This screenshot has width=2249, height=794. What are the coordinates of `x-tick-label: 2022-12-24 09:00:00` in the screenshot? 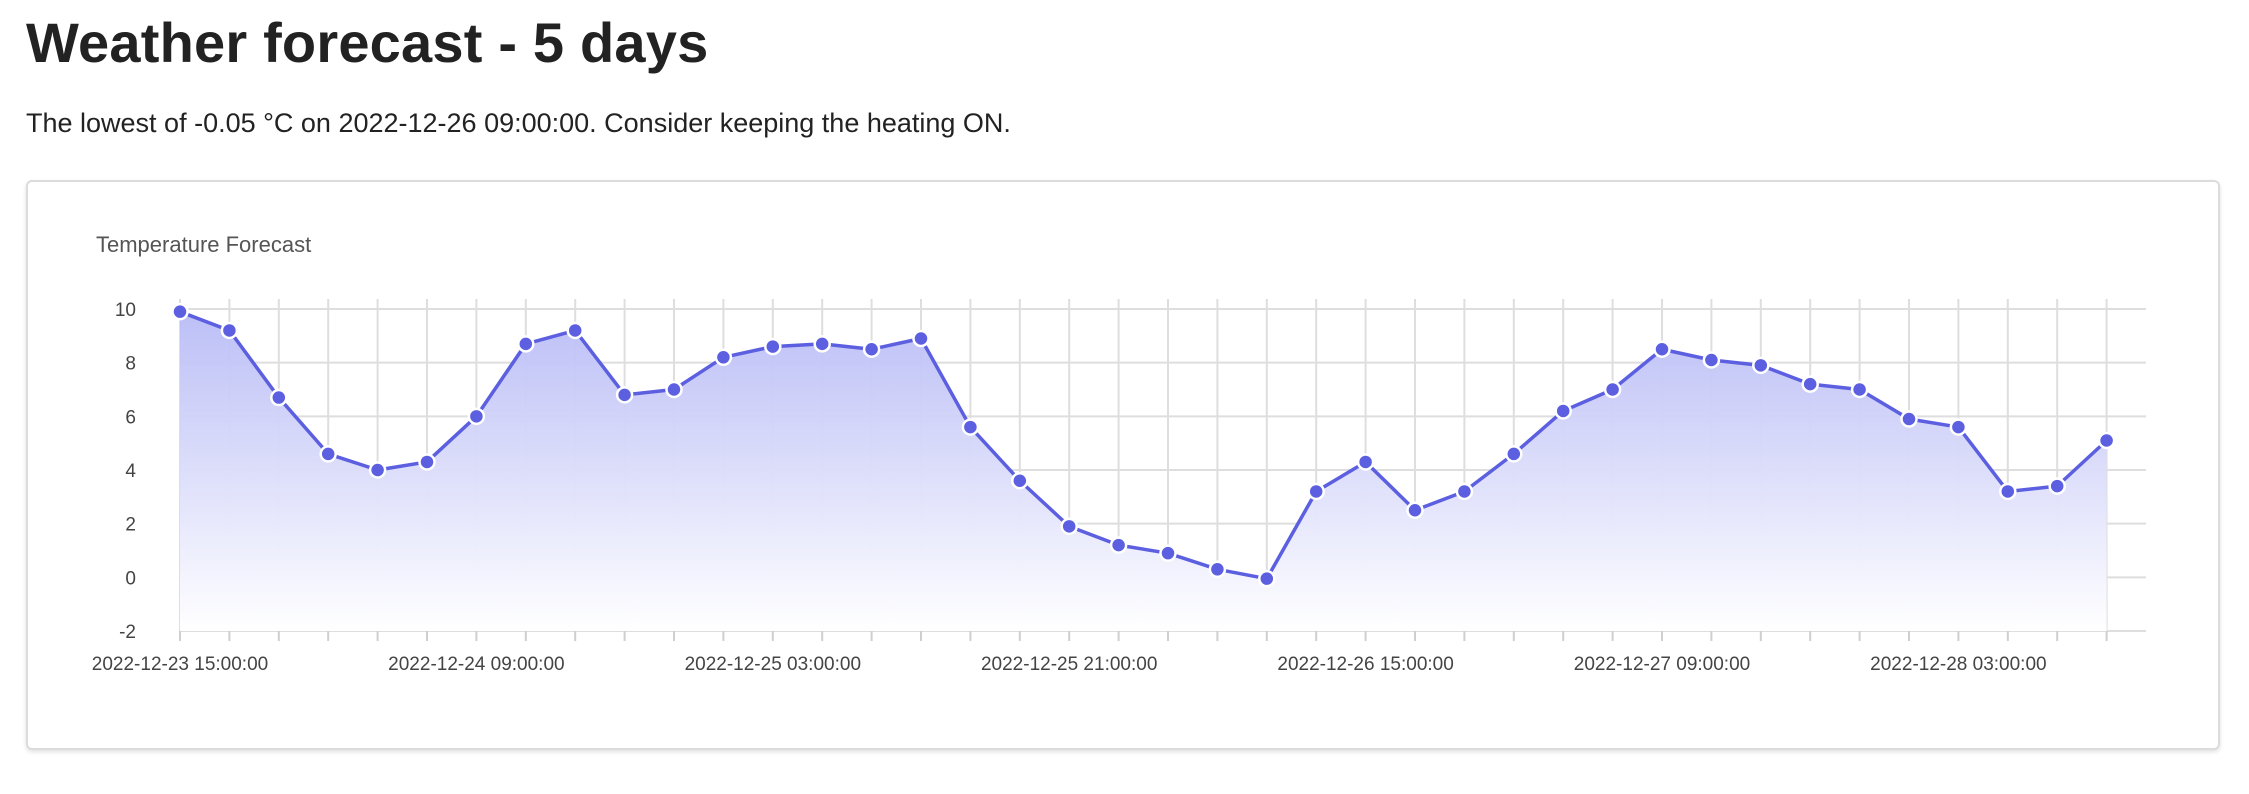 It's located at (476, 664).